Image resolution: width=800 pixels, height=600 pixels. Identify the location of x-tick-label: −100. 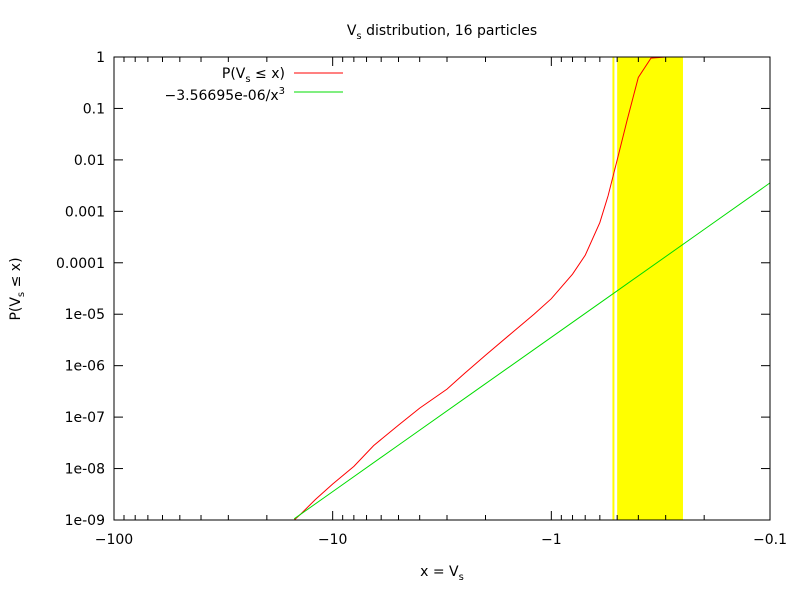
(114, 540).